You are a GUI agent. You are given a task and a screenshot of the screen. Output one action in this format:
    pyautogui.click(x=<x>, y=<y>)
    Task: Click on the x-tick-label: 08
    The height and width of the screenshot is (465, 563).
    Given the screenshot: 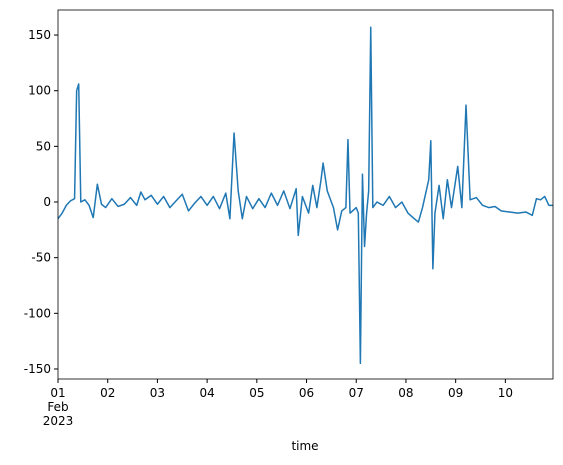 What is the action you would take?
    pyautogui.click(x=405, y=393)
    